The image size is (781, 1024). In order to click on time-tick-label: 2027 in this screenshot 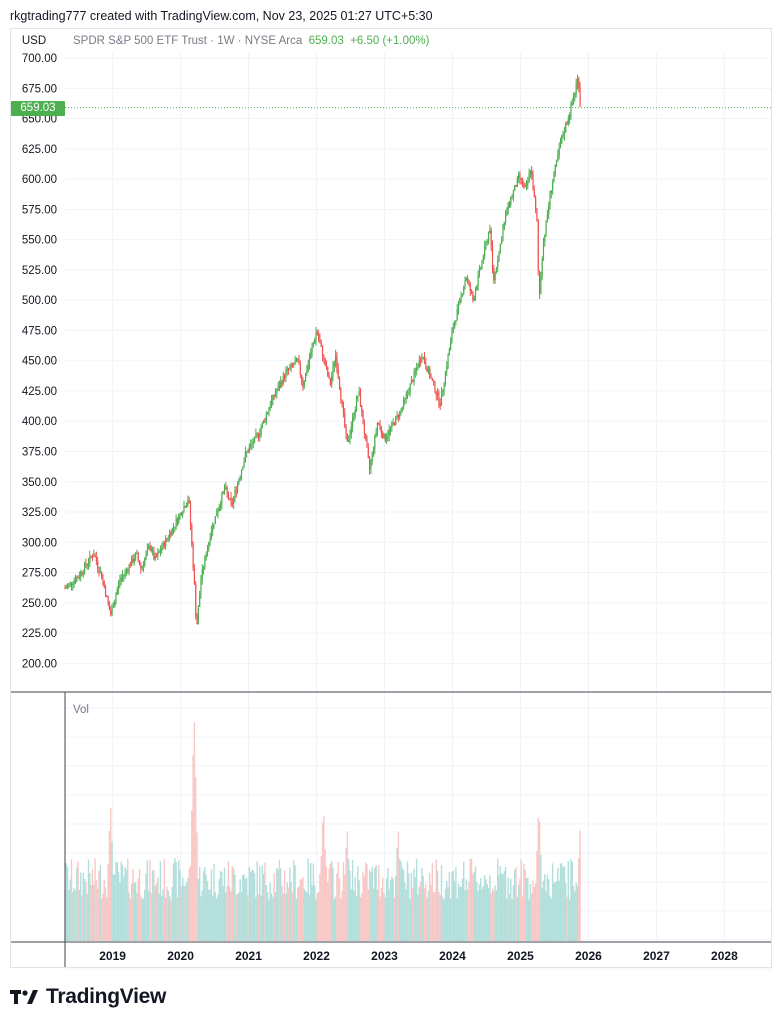, I will do `click(656, 956)`.